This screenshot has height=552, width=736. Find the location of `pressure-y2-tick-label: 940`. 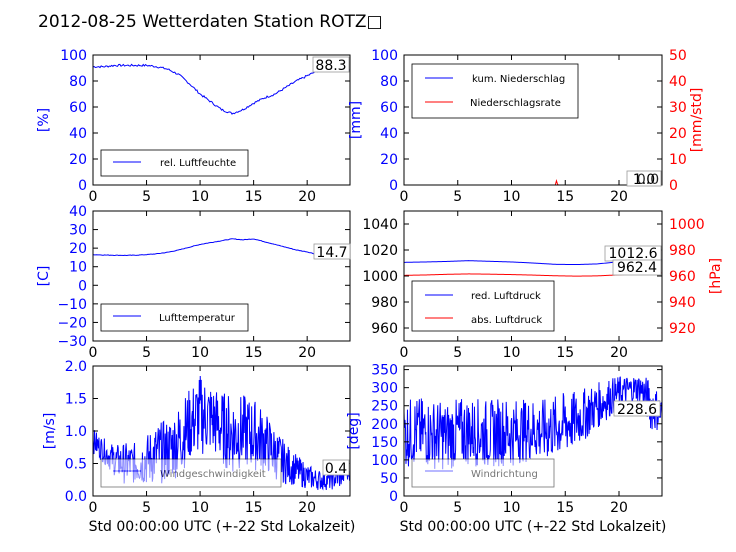

pressure-y2-tick-label: 940 is located at coordinates (682, 303).